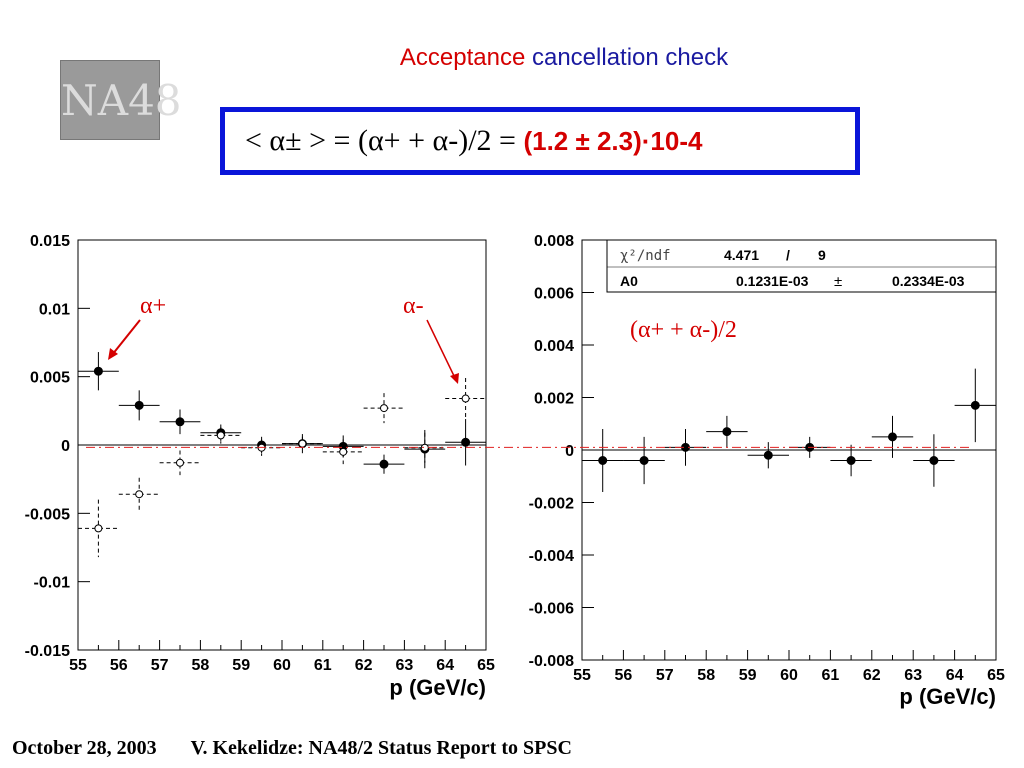 The width and height of the screenshot is (1024, 768). What do you see at coordinates (554, 241) in the screenshot?
I see `chart2-y-tick-label: 0.008` at bounding box center [554, 241].